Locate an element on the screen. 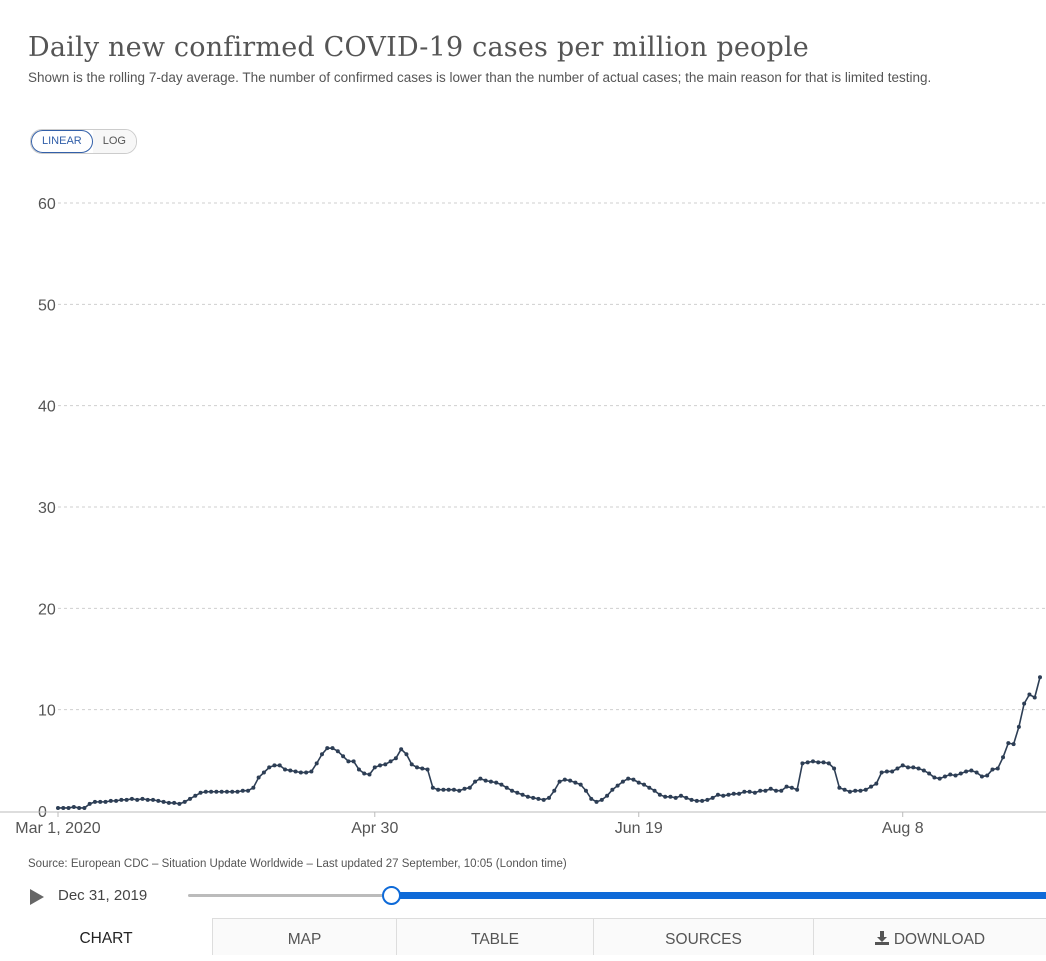  tab-sources: SOURCES is located at coordinates (703, 936).